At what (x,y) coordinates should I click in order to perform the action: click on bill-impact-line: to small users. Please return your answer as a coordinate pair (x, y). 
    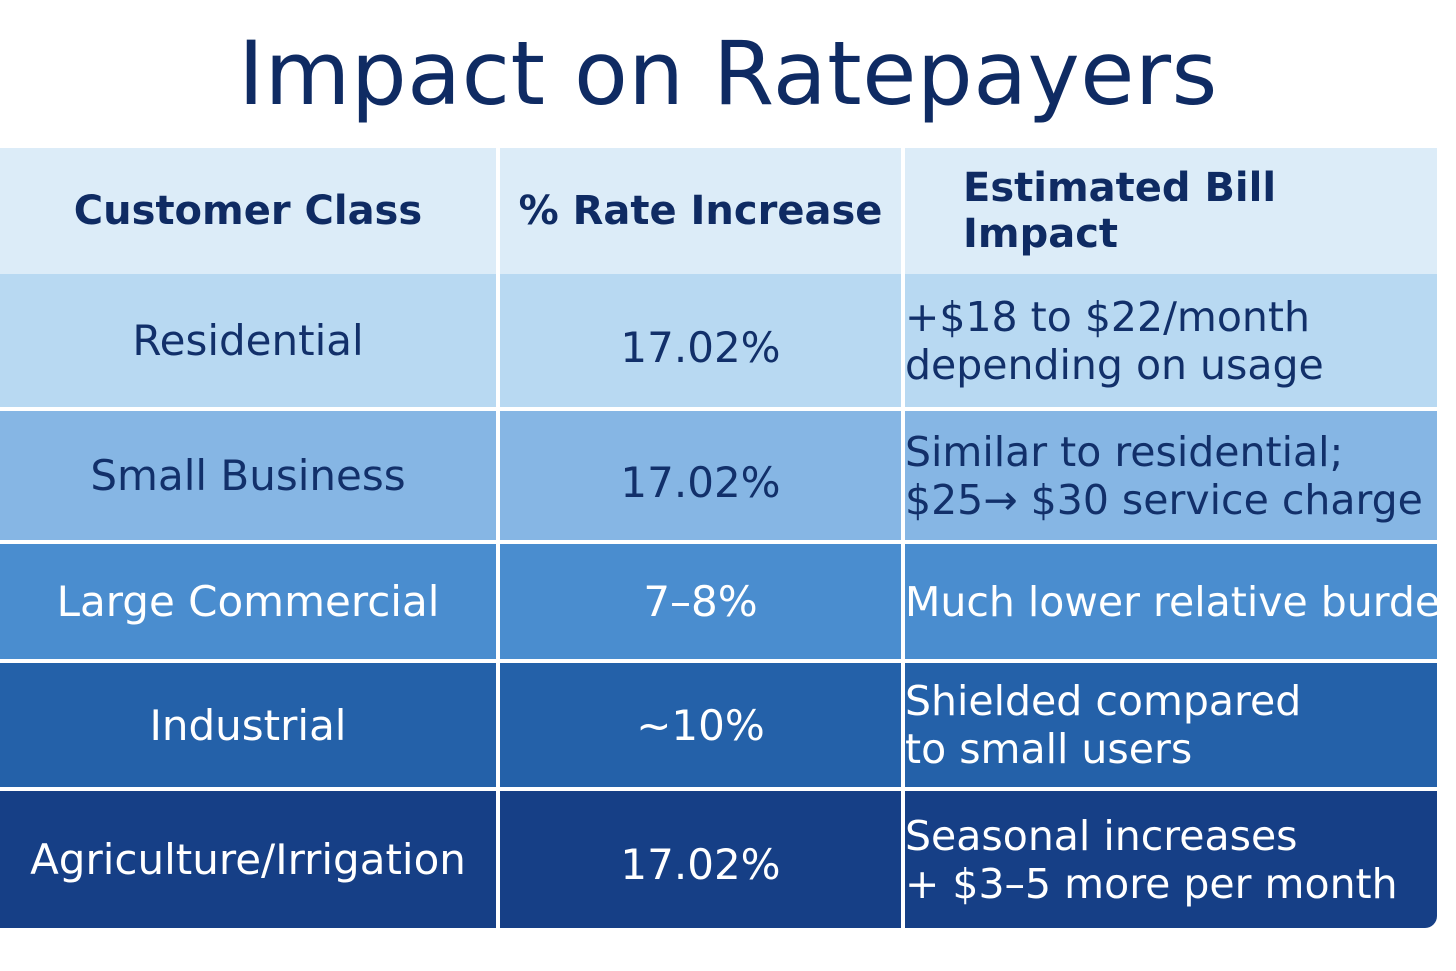
    Looking at the image, I should click on (1049, 749).